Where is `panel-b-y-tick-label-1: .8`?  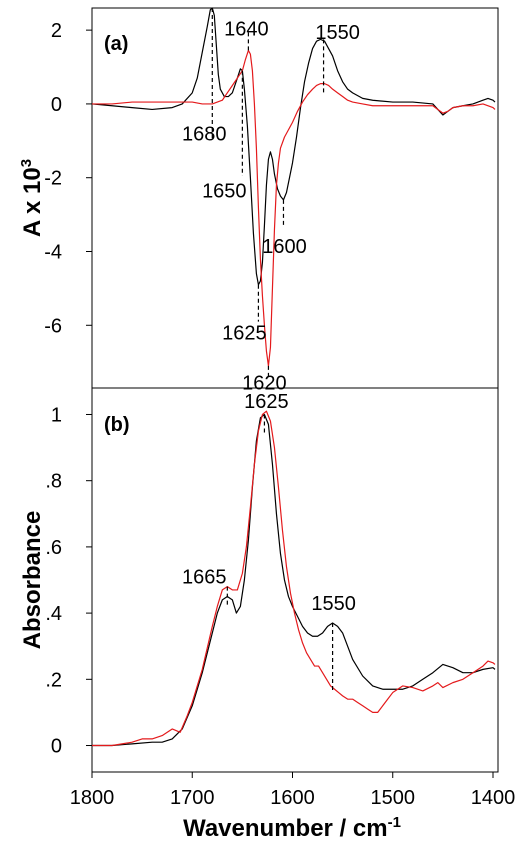 panel-b-y-tick-label-1: .8 is located at coordinates (53, 482).